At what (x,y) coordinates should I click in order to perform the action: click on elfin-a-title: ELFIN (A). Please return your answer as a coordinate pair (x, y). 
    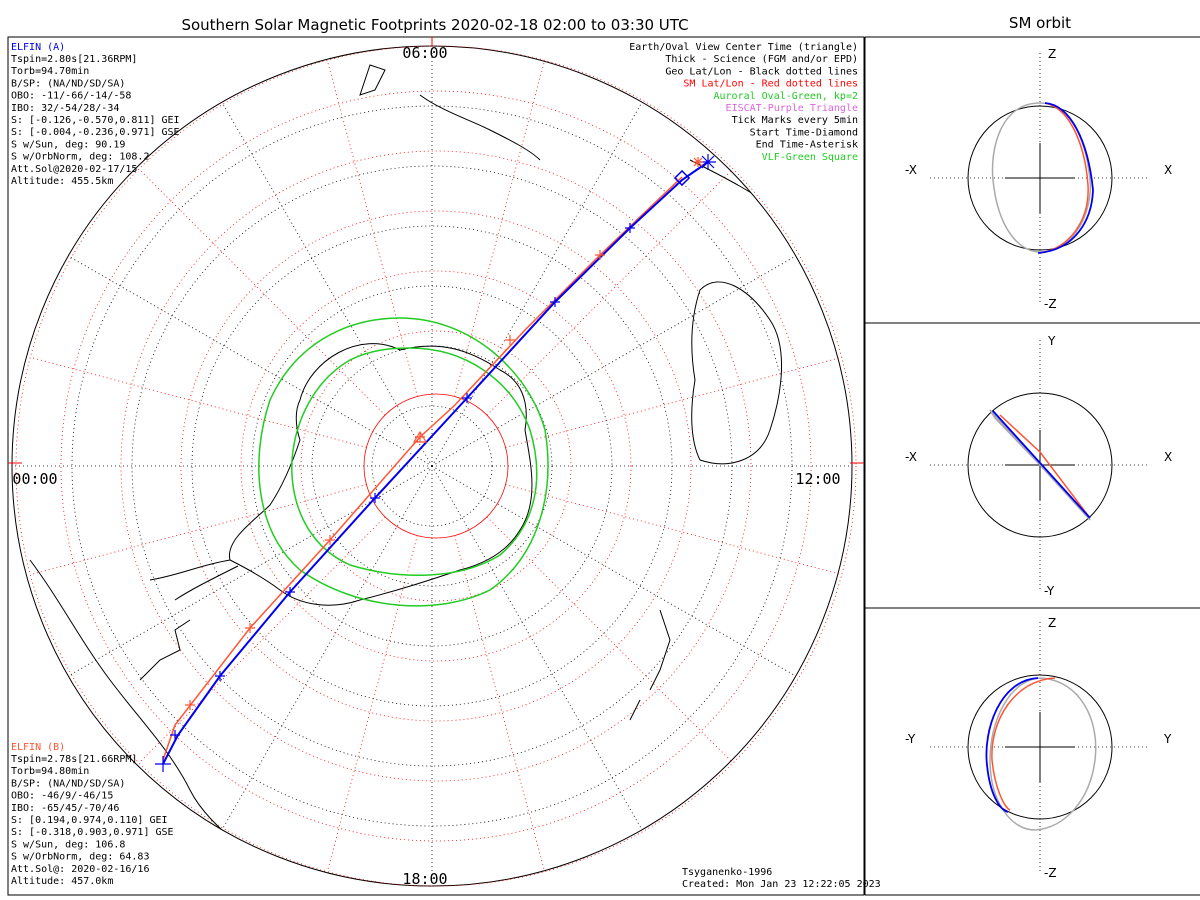
    Looking at the image, I should click on (38, 47).